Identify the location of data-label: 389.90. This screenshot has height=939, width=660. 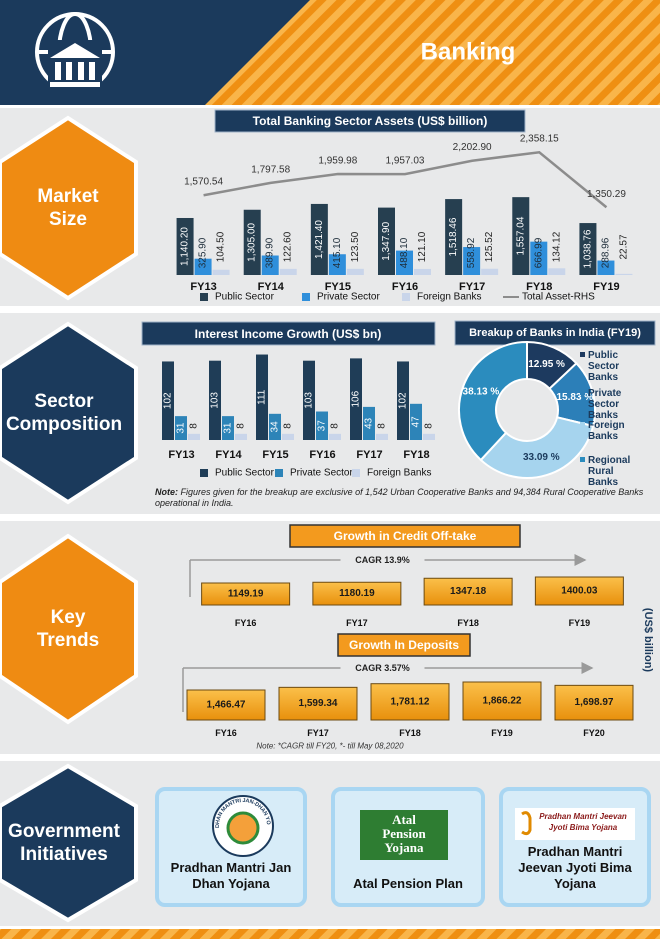
(270, 252).